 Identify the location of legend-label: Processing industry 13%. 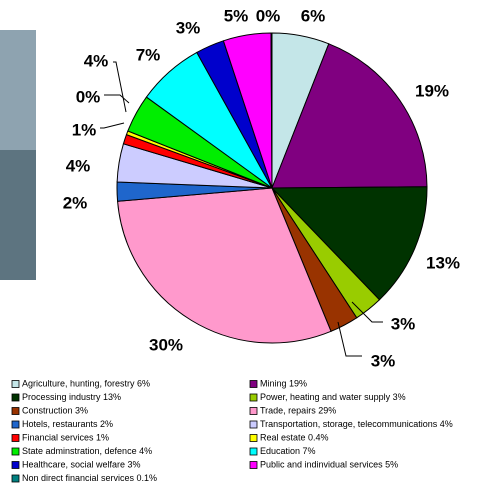
(71, 397).